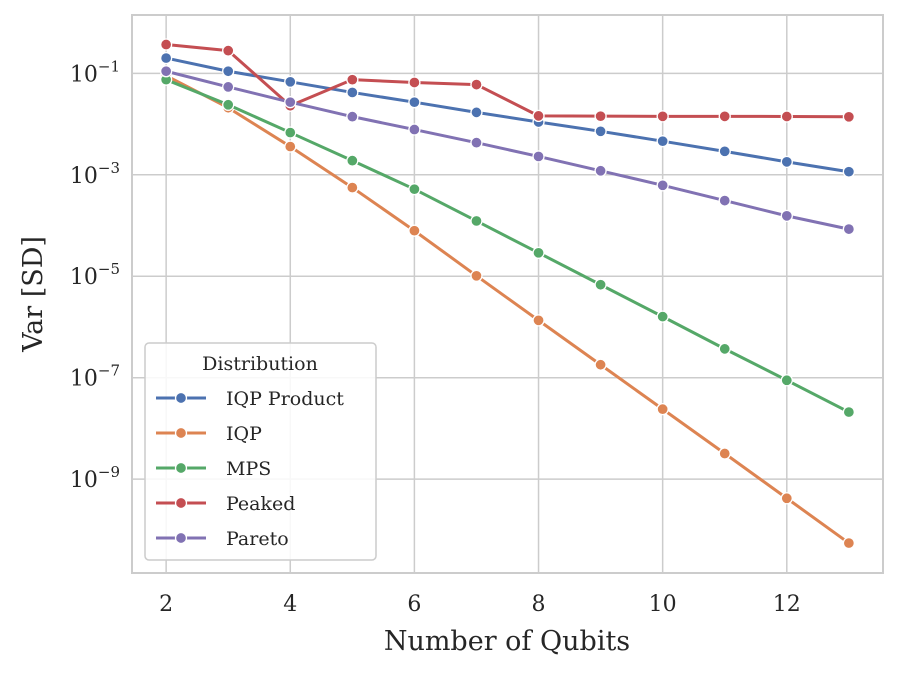 The image size is (898, 673). What do you see at coordinates (507, 641) in the screenshot?
I see `x-axis-title: Number of Qubits` at bounding box center [507, 641].